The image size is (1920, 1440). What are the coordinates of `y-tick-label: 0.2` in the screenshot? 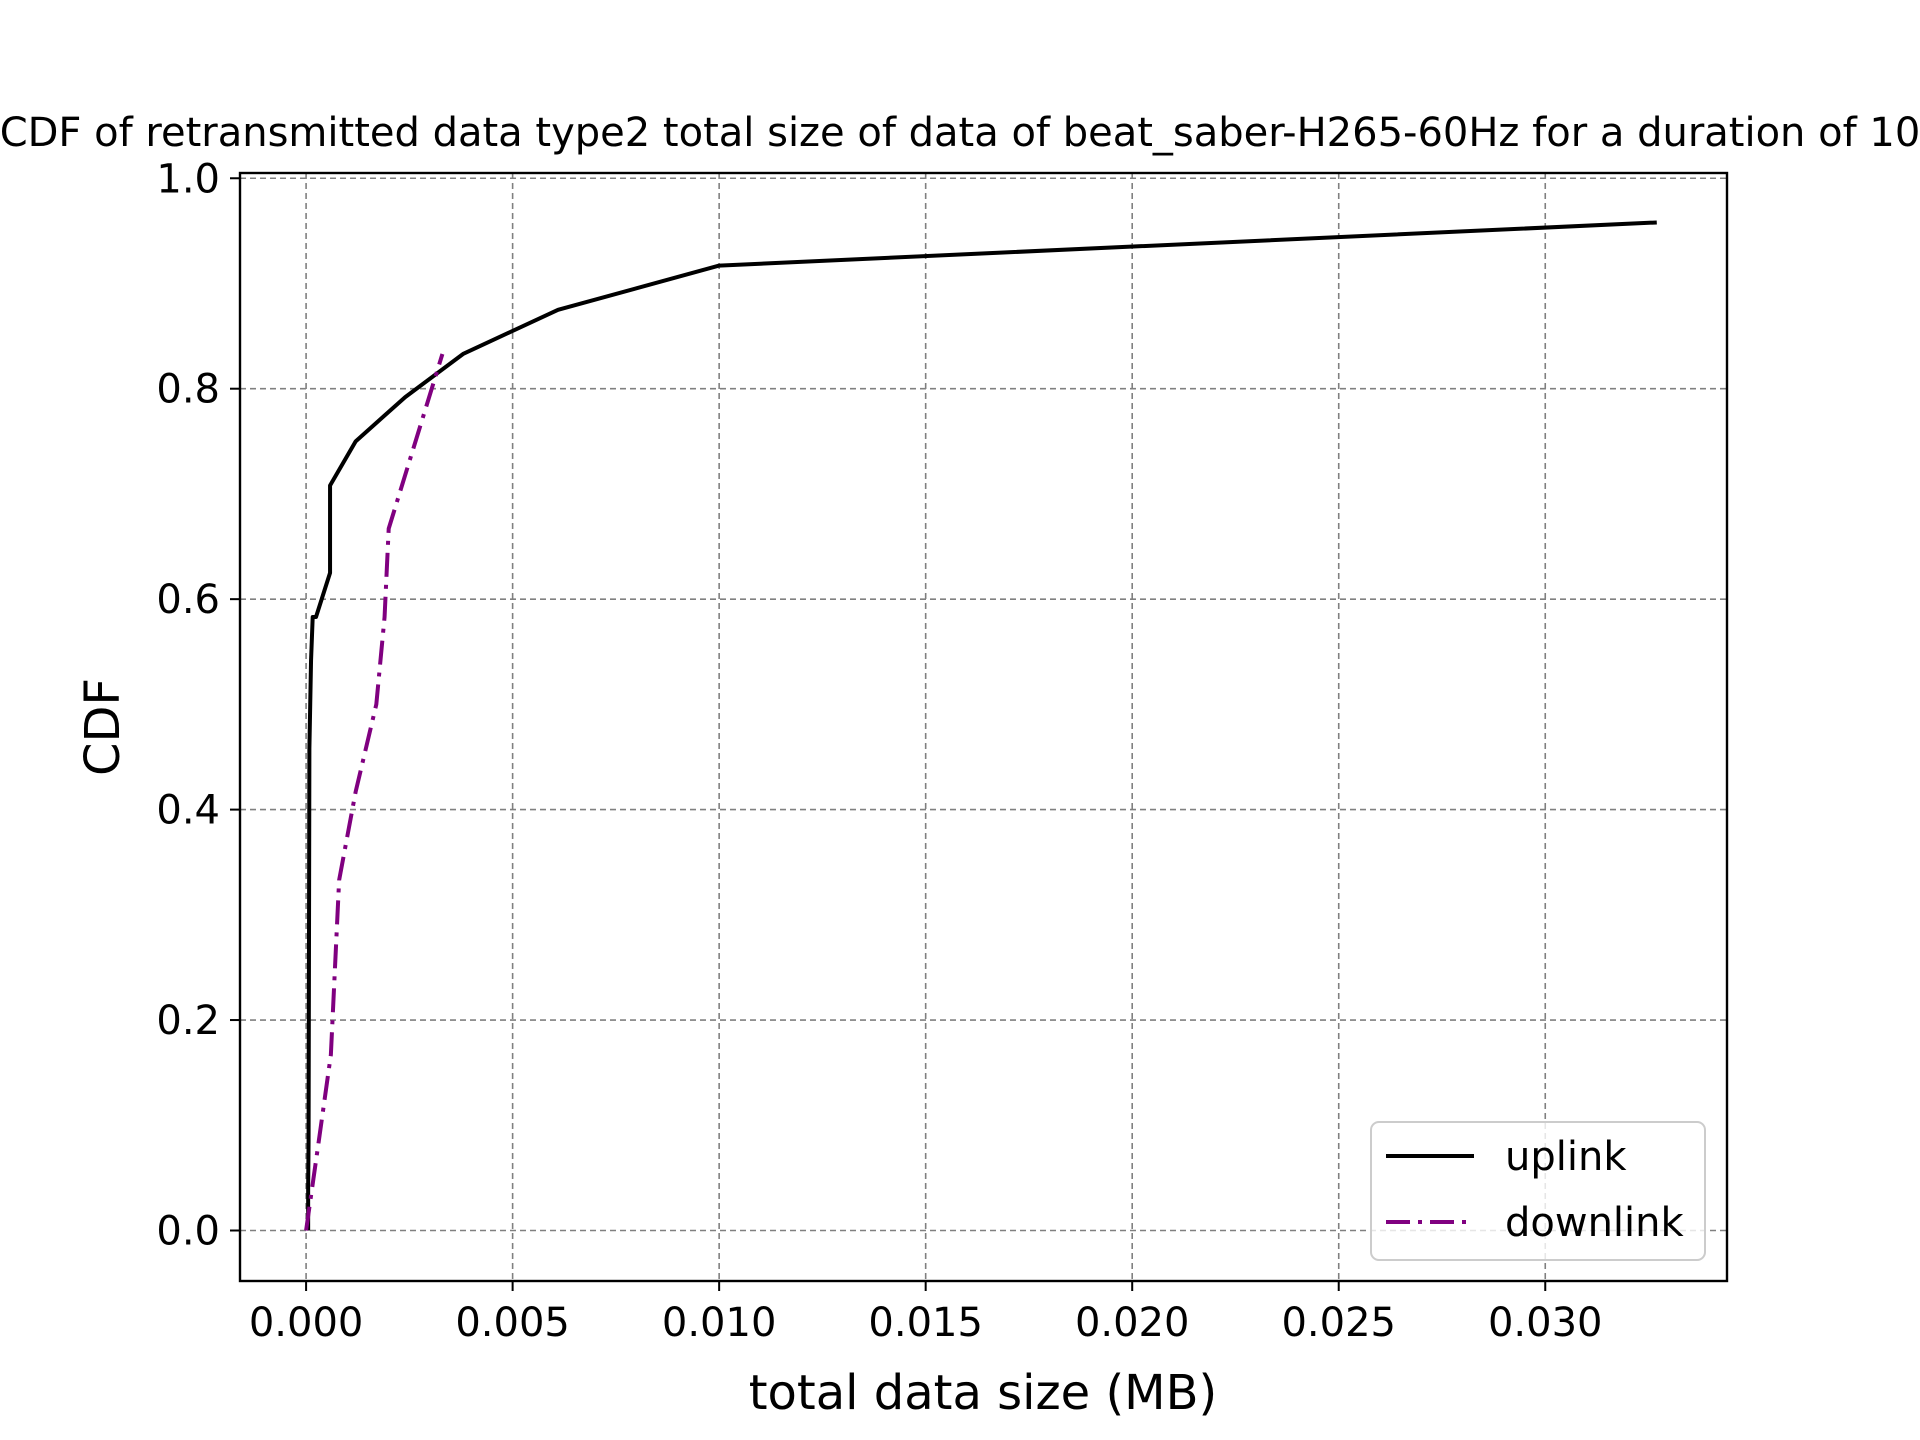 It's located at (188, 1021).